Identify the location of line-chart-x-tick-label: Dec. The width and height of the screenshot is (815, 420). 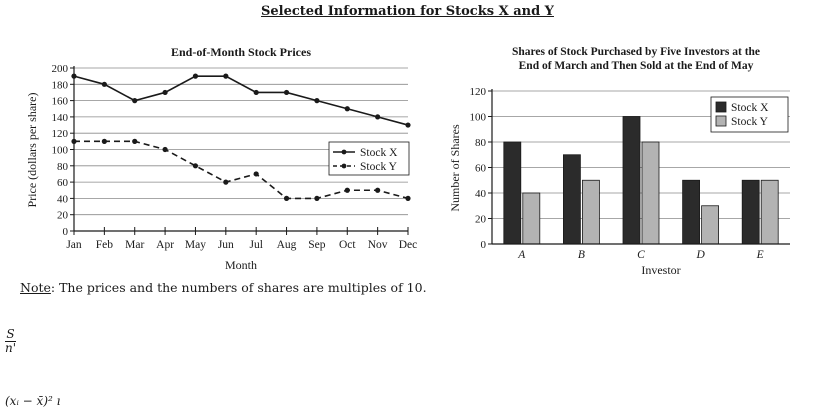
(408, 245).